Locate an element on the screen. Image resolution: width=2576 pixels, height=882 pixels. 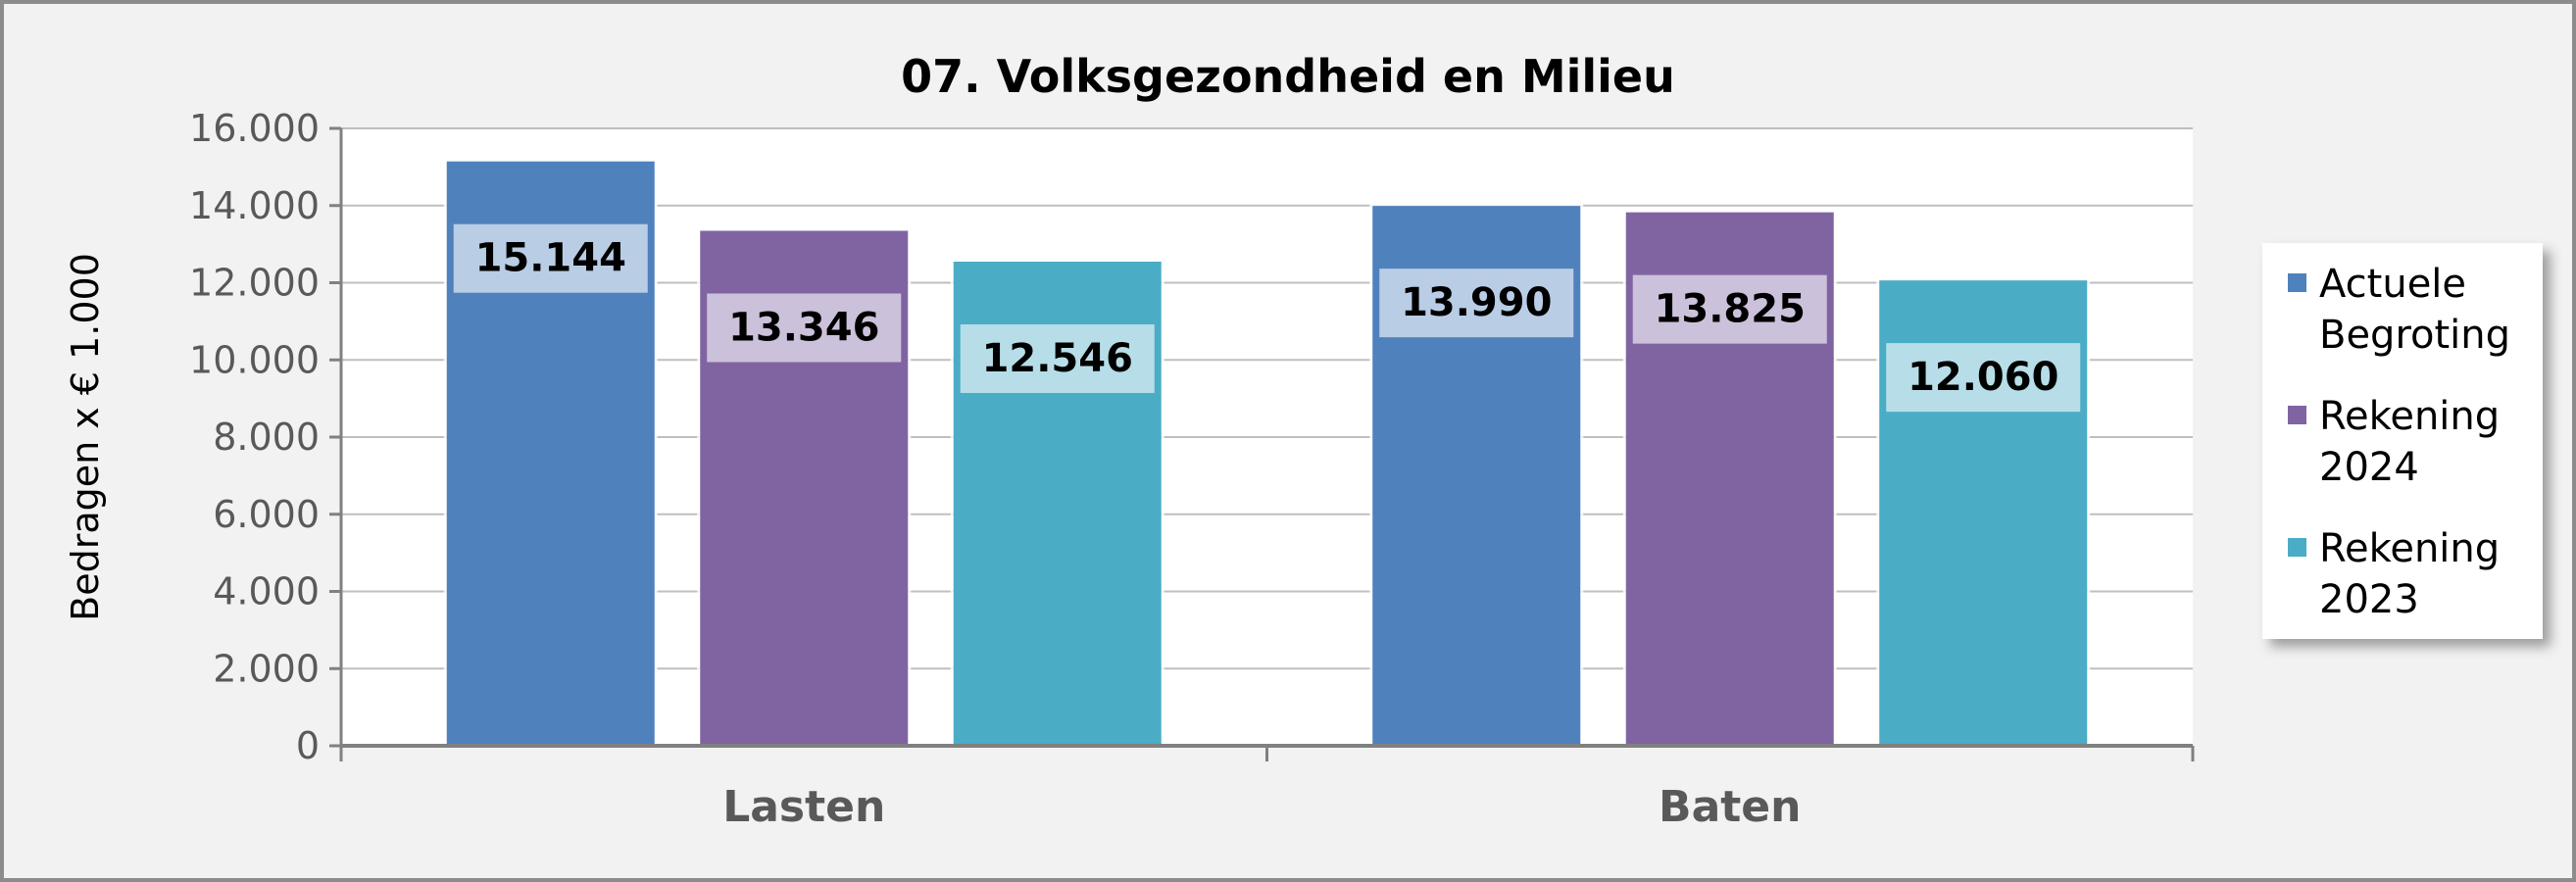
y-tick-label: 6.000 is located at coordinates (266, 514).